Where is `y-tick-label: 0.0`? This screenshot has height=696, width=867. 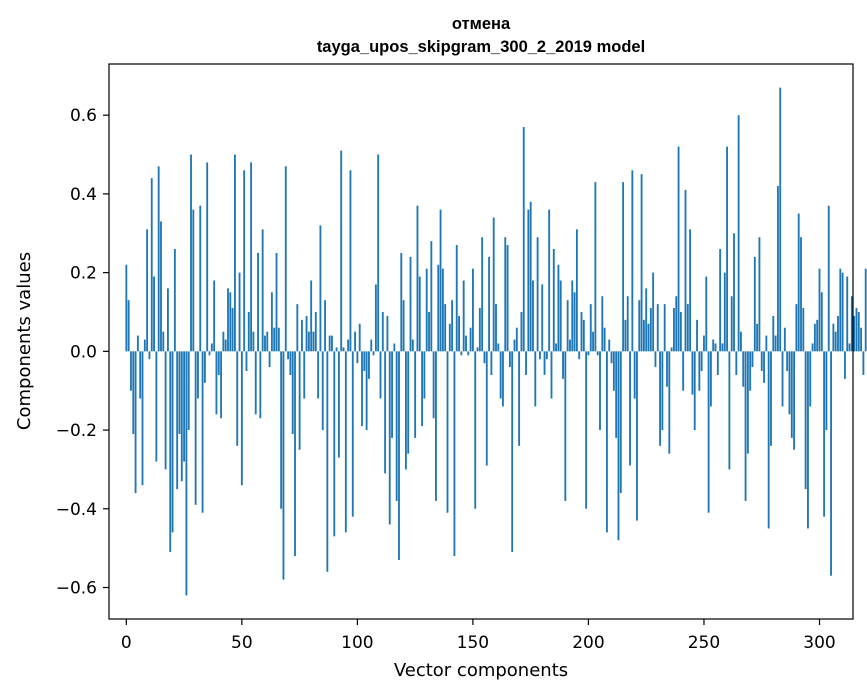 y-tick-label: 0.0 is located at coordinates (83, 352).